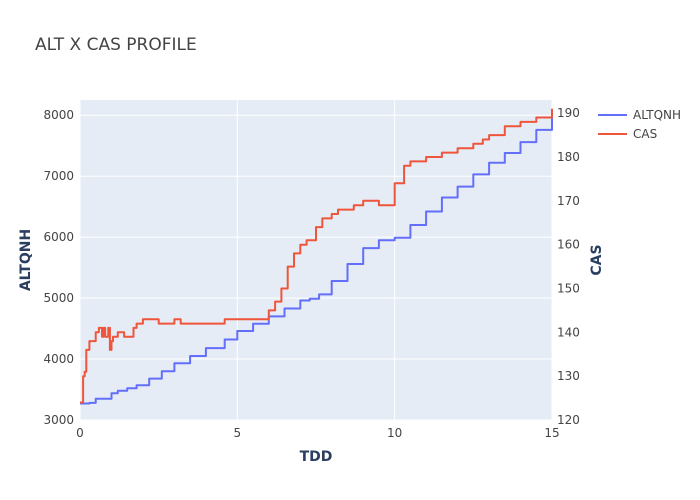 This screenshot has width=700, height=500. Describe the element at coordinates (58, 176) in the screenshot. I see `y-left-tick-label: 7000` at that location.